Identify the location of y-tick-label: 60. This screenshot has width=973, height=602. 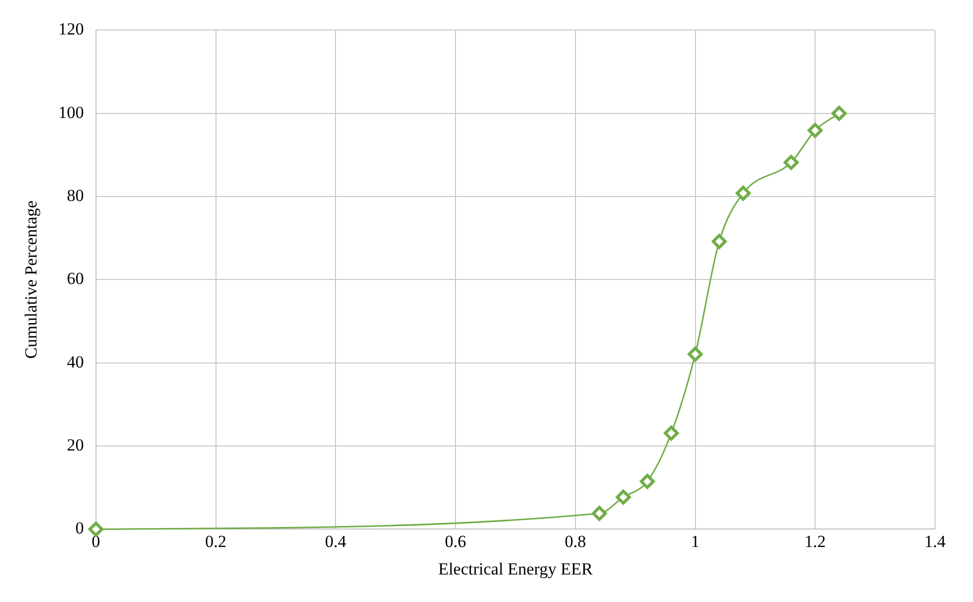
(75, 278).